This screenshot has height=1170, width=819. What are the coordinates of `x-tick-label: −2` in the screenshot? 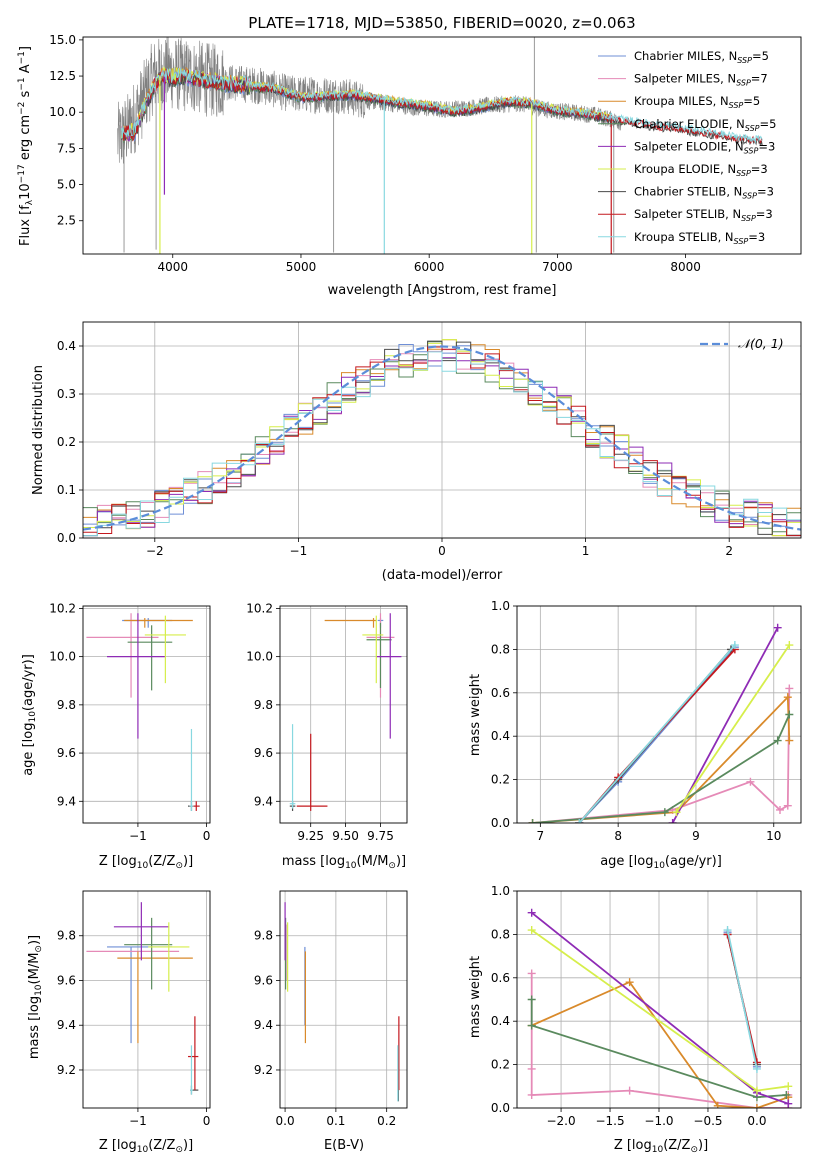 It's located at (155, 551).